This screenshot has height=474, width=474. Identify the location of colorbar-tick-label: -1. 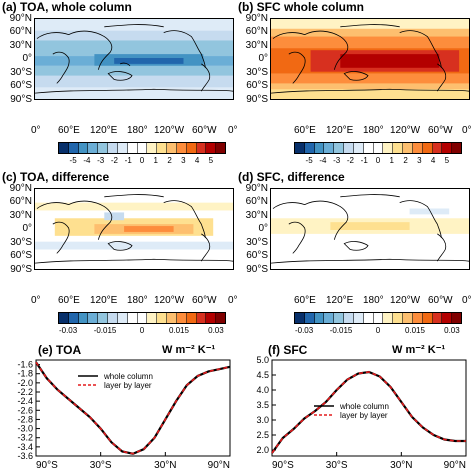
(364, 160).